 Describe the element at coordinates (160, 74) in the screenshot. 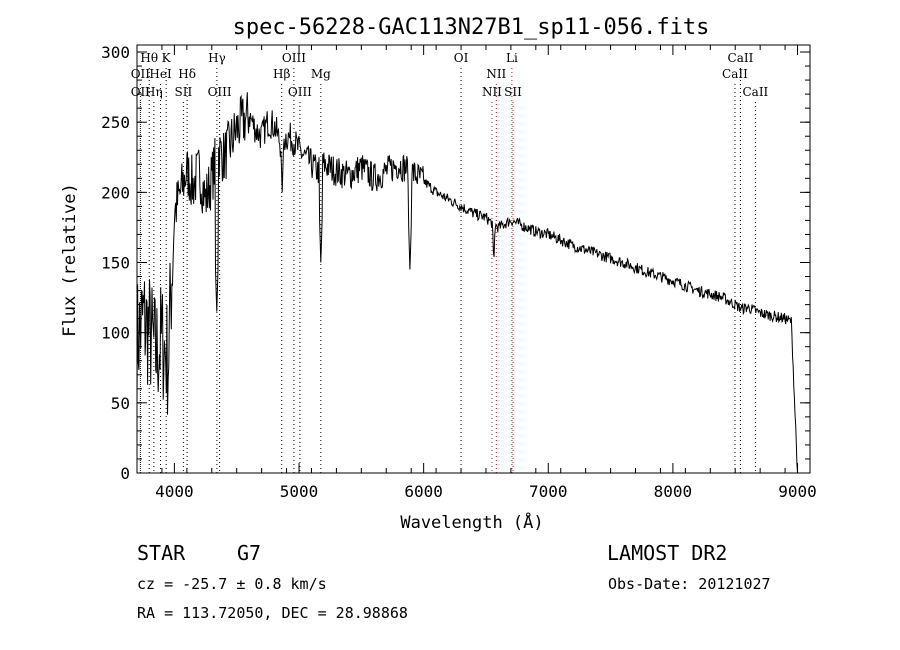

I see `marker-label: HeI` at that location.